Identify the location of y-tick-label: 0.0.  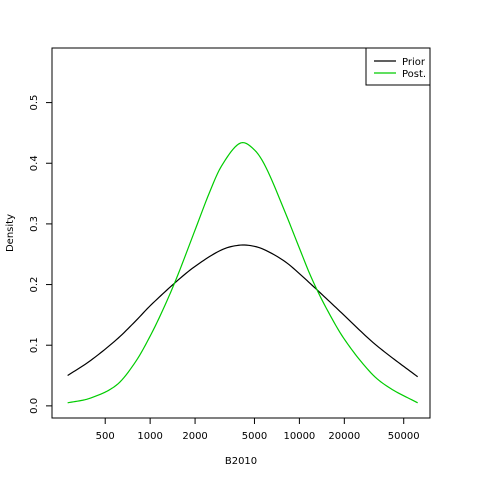
(34, 406).